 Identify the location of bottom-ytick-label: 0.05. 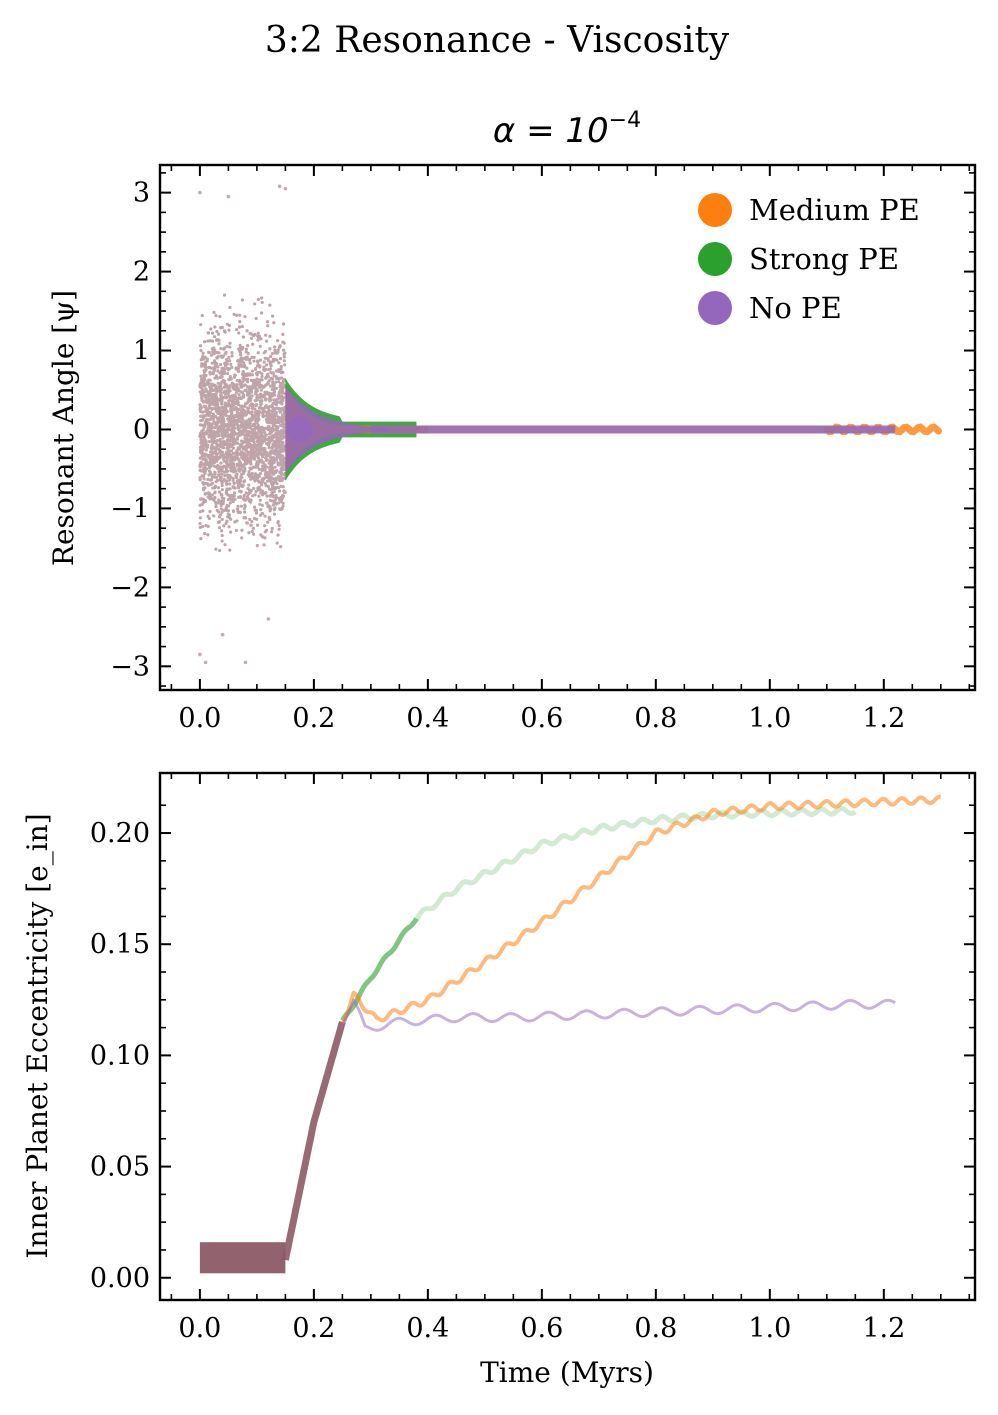
(120, 1167).